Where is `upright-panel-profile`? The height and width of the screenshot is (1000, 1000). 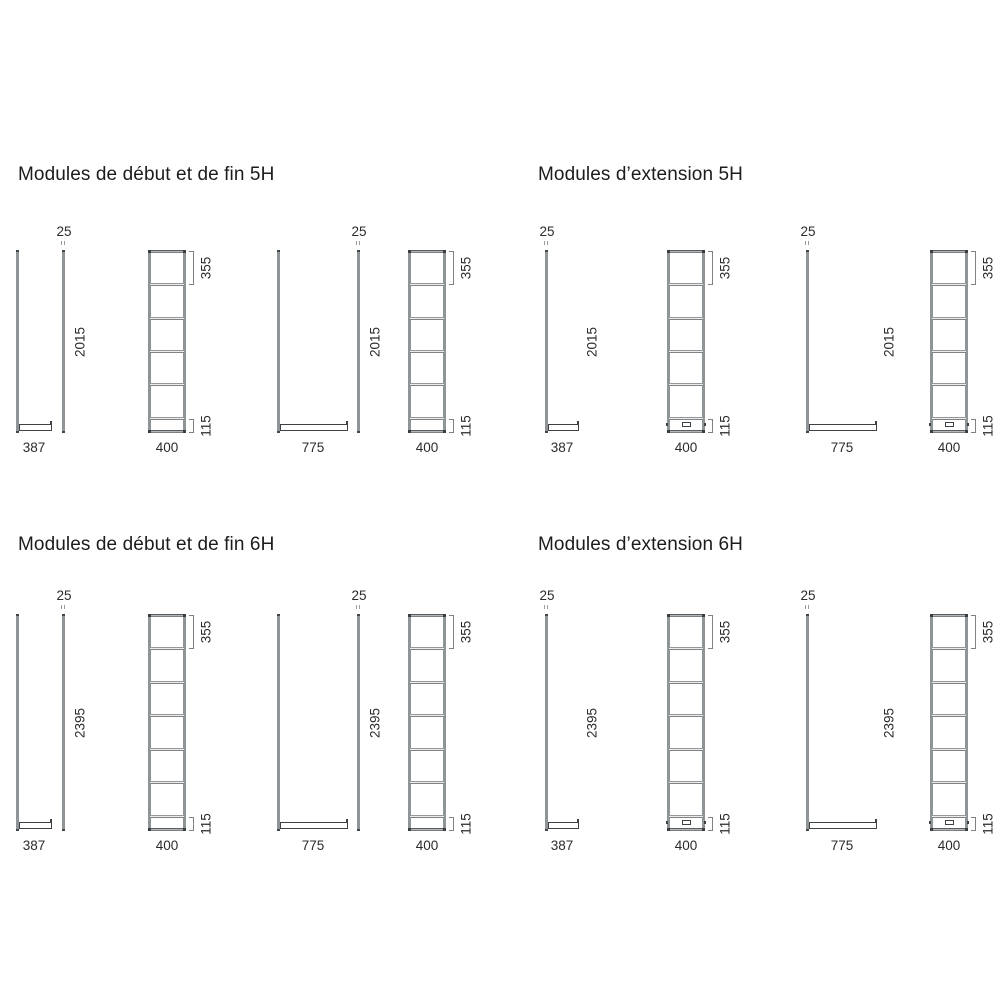
upright-panel-profile is located at coordinates (63, 341).